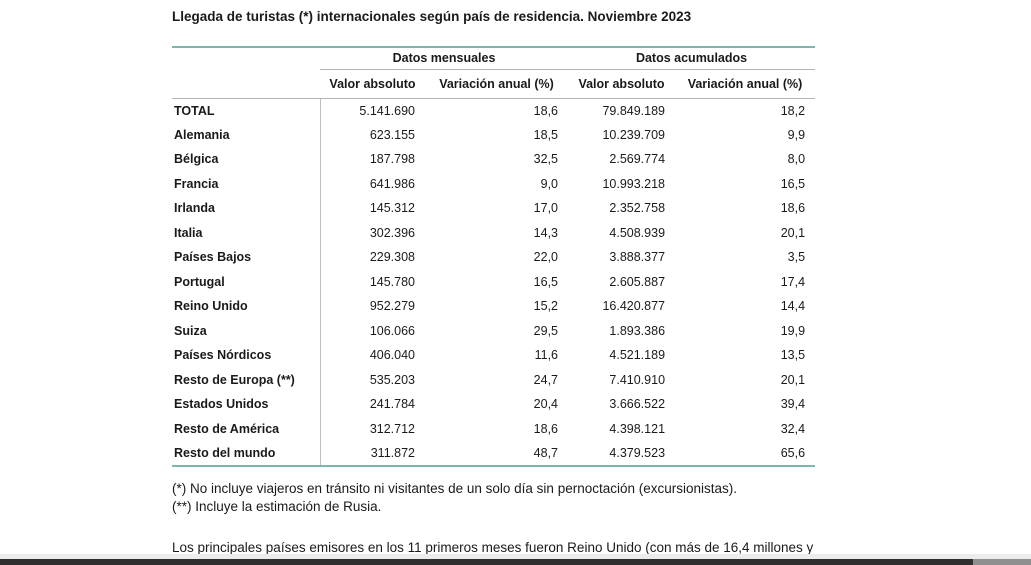 This screenshot has height=565, width=1031. What do you see at coordinates (392, 404) in the screenshot?
I see `monthly-absolute: 241.784` at bounding box center [392, 404].